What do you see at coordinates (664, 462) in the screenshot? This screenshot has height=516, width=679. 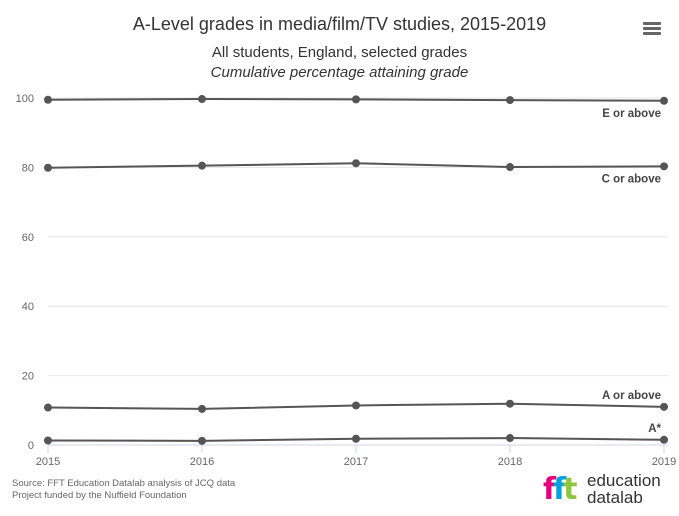 I see `x-tick-label: 2019` at bounding box center [664, 462].